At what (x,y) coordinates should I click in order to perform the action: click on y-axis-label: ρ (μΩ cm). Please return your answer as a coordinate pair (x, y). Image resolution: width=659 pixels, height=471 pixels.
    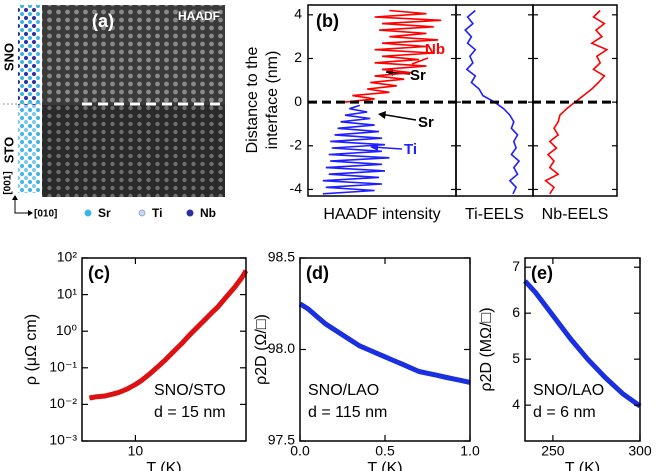
    Looking at the image, I should click on (31, 349).